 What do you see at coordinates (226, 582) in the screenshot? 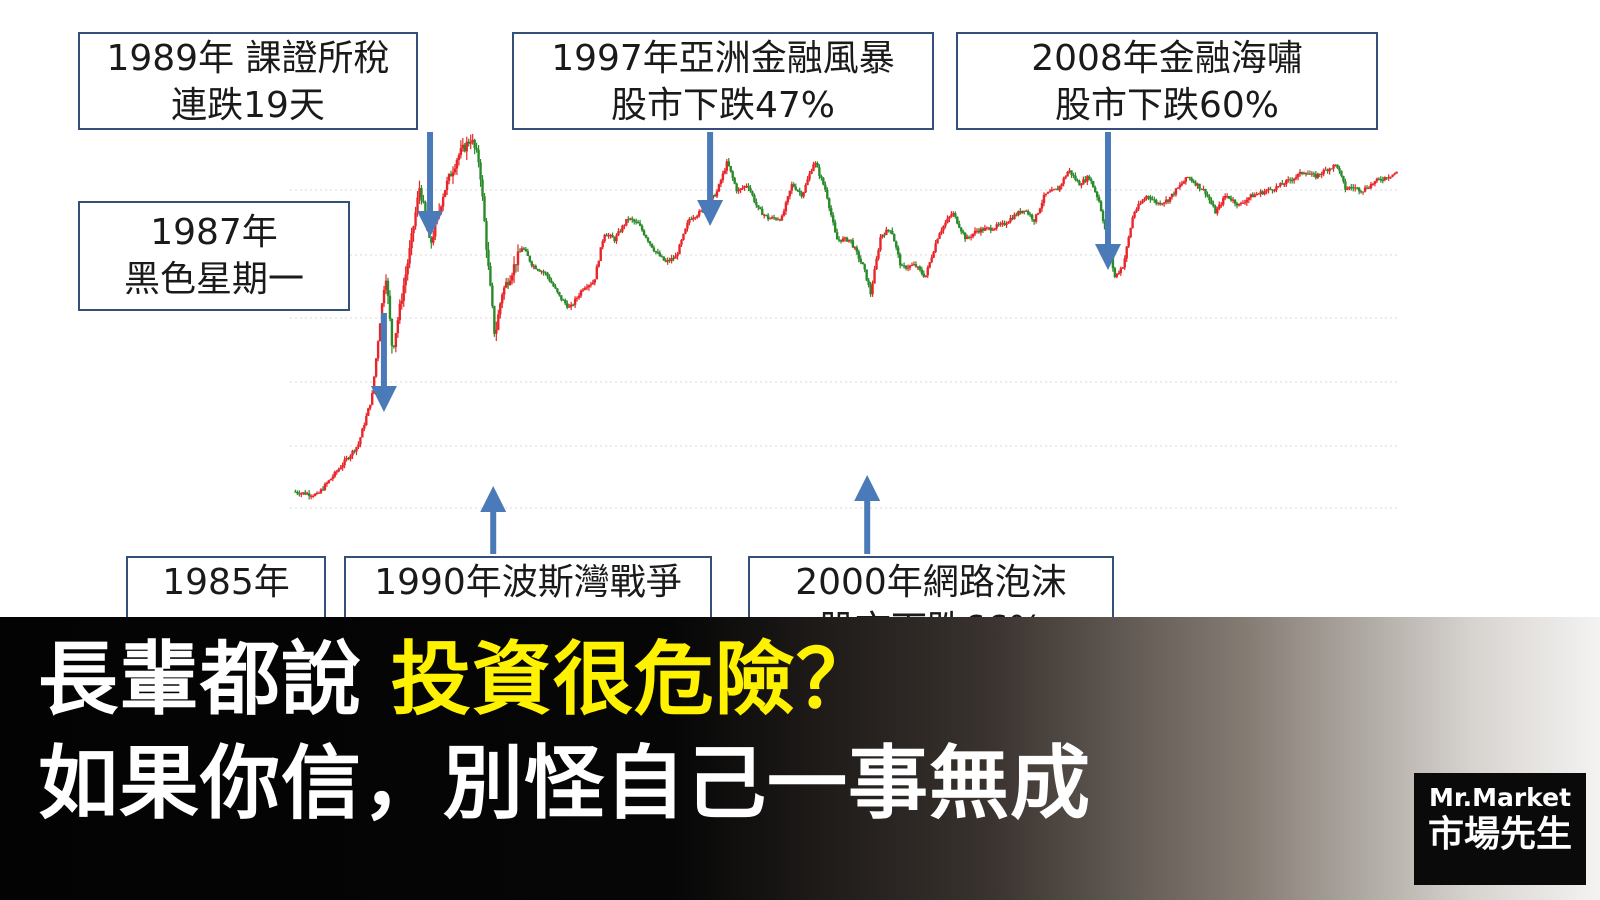
I see `callout-1985-line1: 1985年` at bounding box center [226, 582].